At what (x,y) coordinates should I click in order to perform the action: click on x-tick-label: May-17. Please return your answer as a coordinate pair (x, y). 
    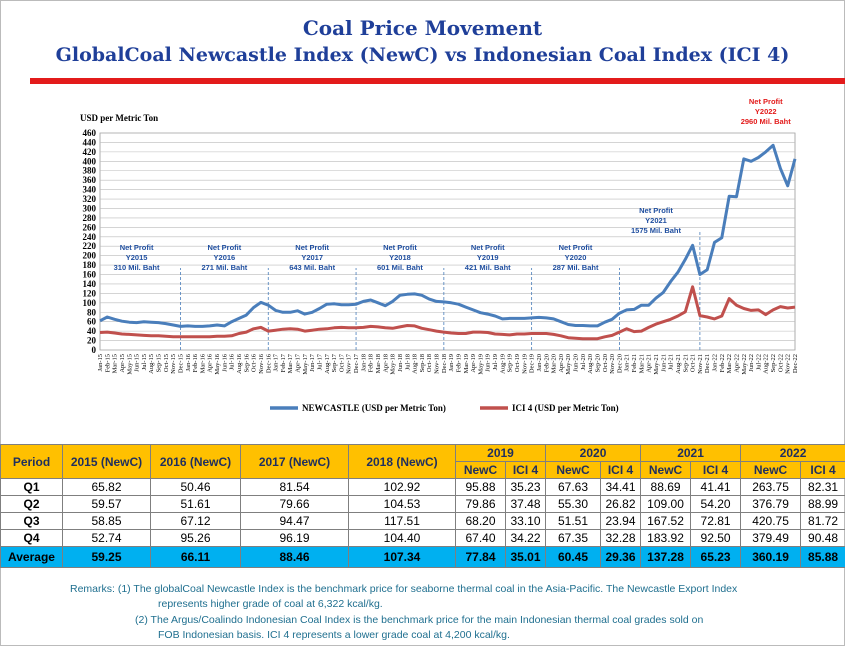
    Looking at the image, I should click on (305, 363).